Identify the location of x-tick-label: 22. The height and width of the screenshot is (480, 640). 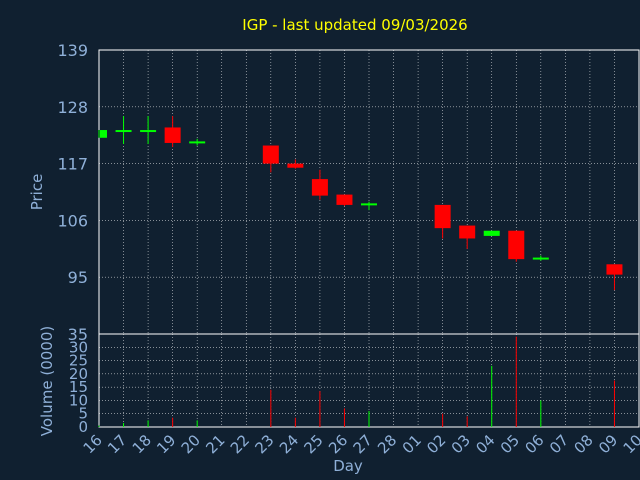
(240, 444).